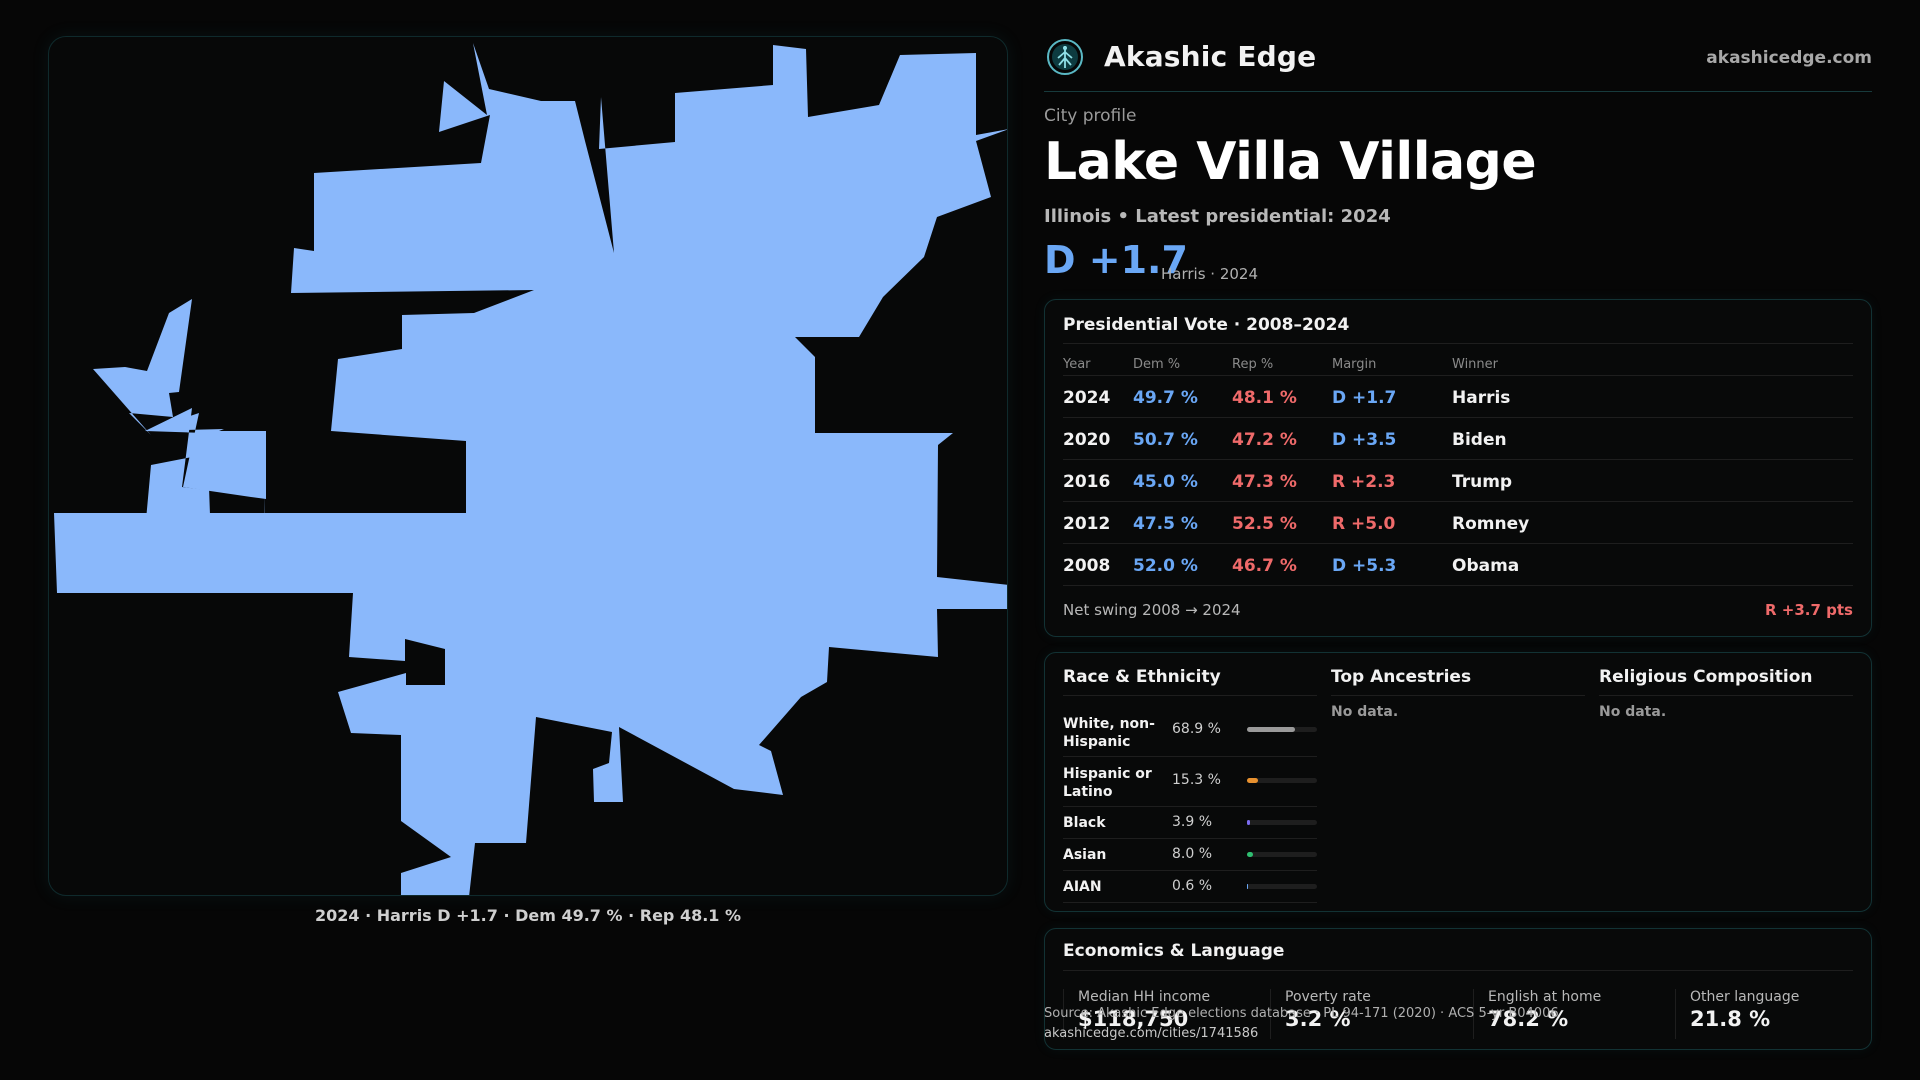  I want to click on row-dem: 45.0 %, so click(1165, 482).